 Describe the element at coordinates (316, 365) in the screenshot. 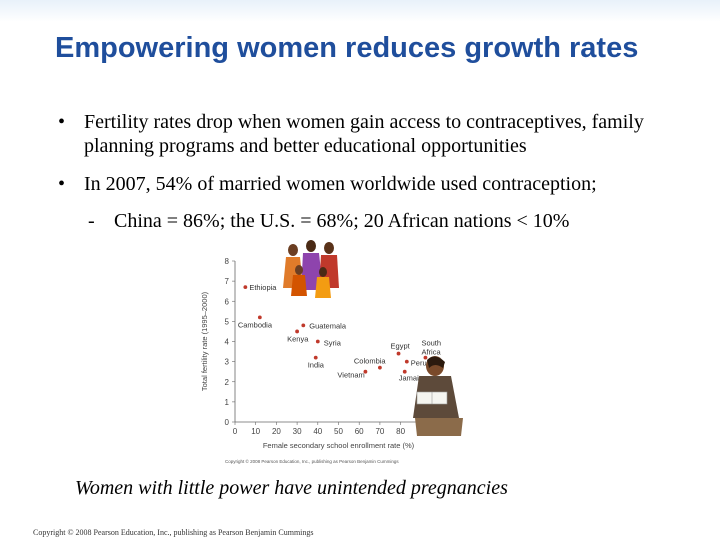

I see `data-point-label: India` at that location.